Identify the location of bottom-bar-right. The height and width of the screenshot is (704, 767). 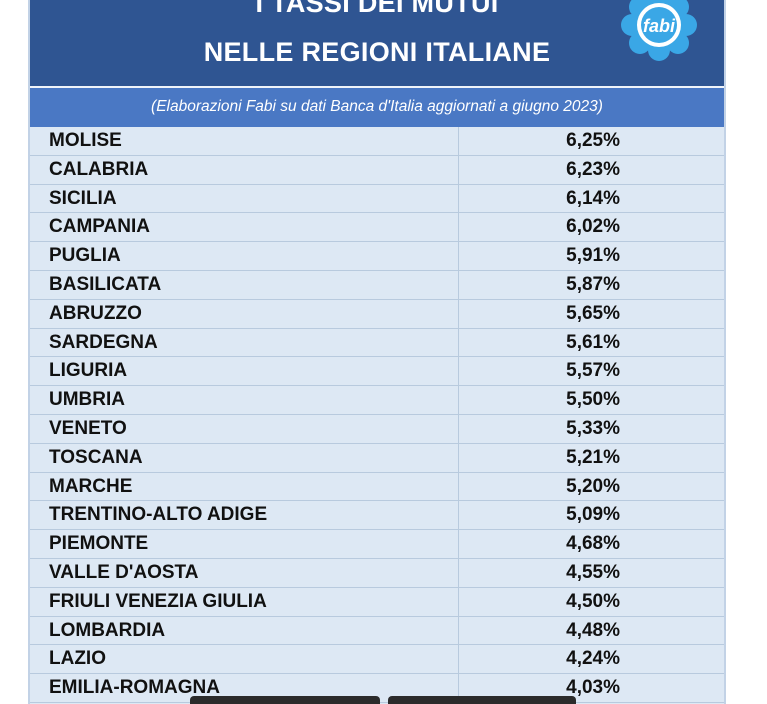
(482, 700).